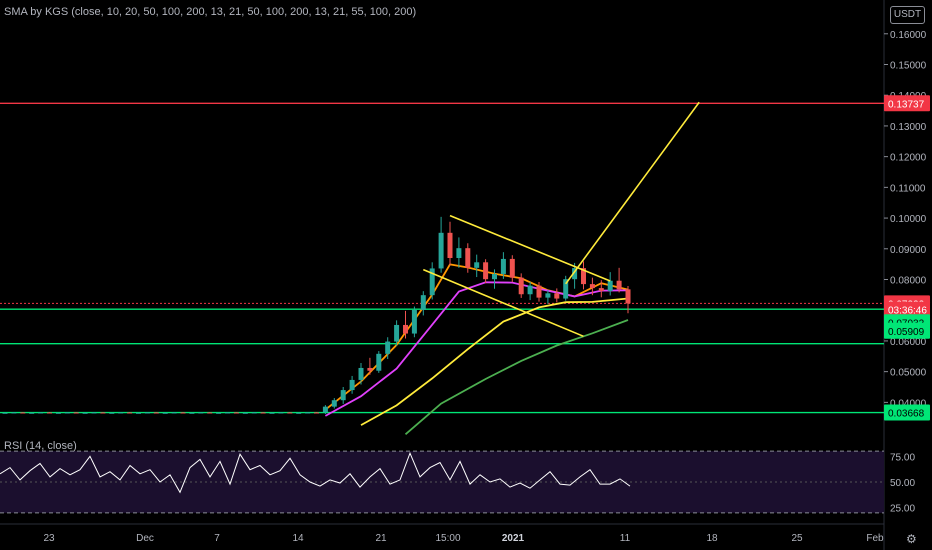 Image resolution: width=932 pixels, height=550 pixels. What do you see at coordinates (908, 35) in the screenshot?
I see `y-tick-label: 0.16000` at bounding box center [908, 35].